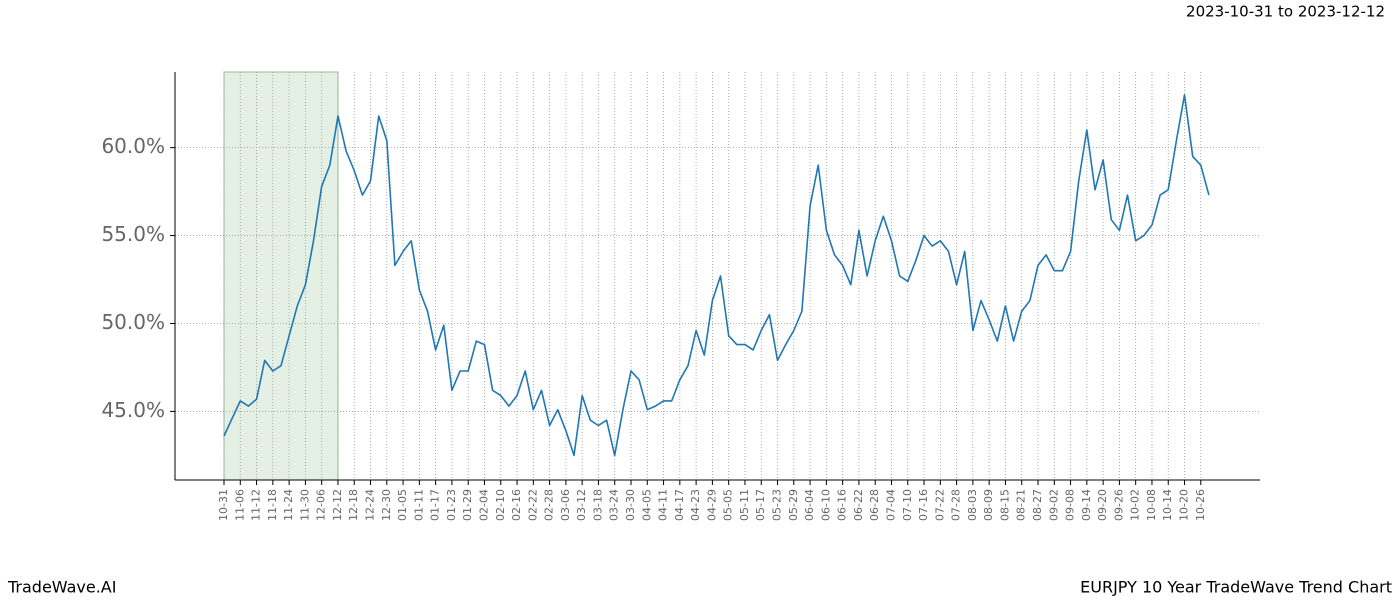  Describe the element at coordinates (939, 505) in the screenshot. I see `x-tick-label: 07-22` at that location.